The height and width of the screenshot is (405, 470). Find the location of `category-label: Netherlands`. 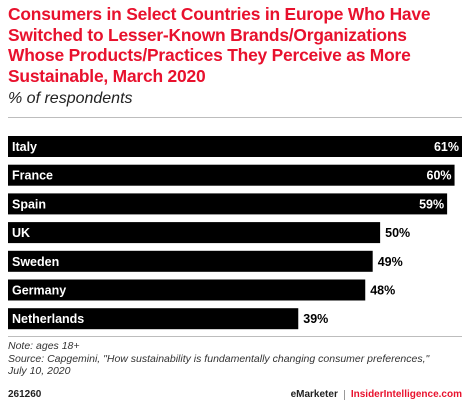

category-label: Netherlands is located at coordinates (48, 319).